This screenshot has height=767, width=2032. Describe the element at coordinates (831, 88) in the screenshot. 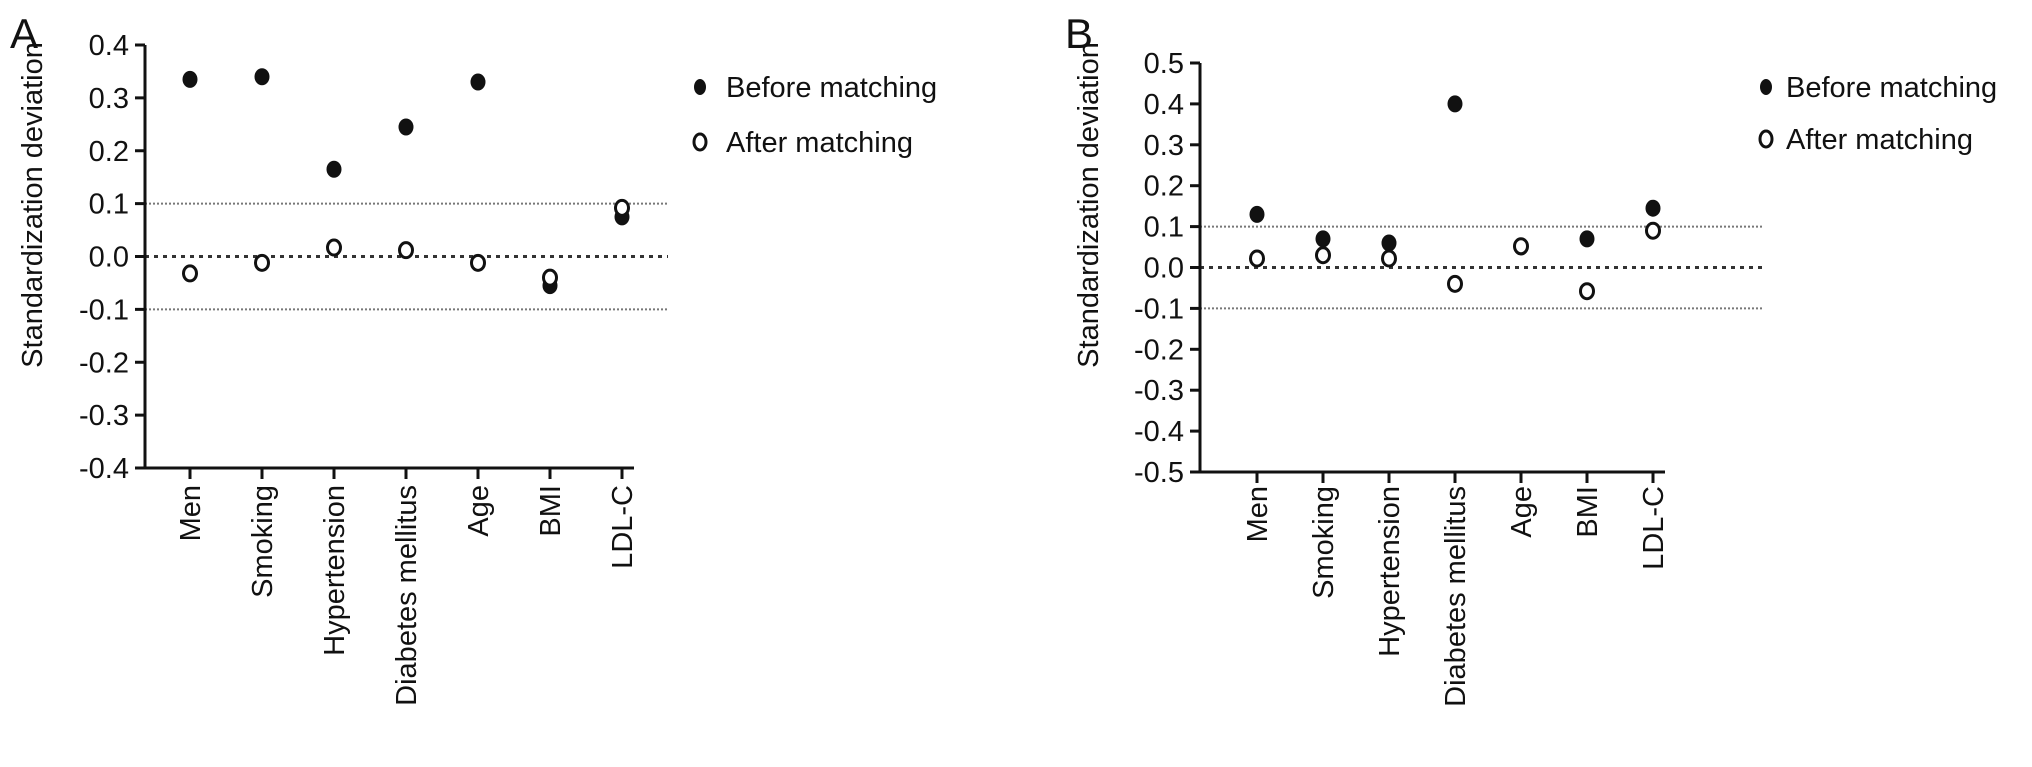

I see `legend-label-before-a: Before matching` at that location.